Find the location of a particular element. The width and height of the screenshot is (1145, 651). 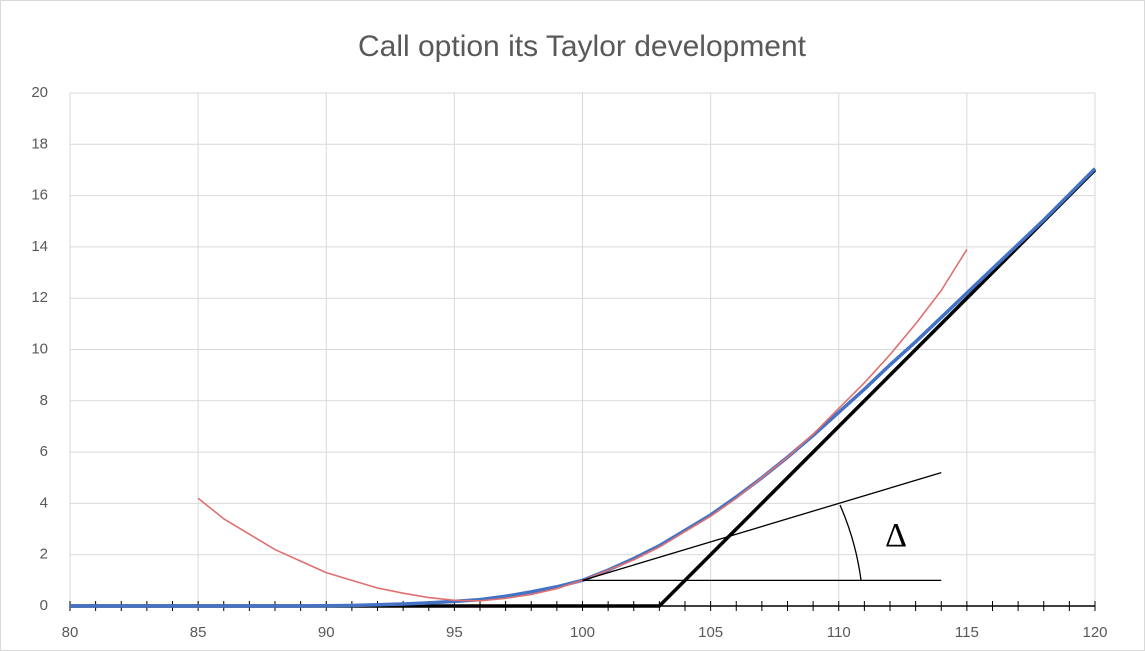

delta-label: Δ is located at coordinates (896, 535).